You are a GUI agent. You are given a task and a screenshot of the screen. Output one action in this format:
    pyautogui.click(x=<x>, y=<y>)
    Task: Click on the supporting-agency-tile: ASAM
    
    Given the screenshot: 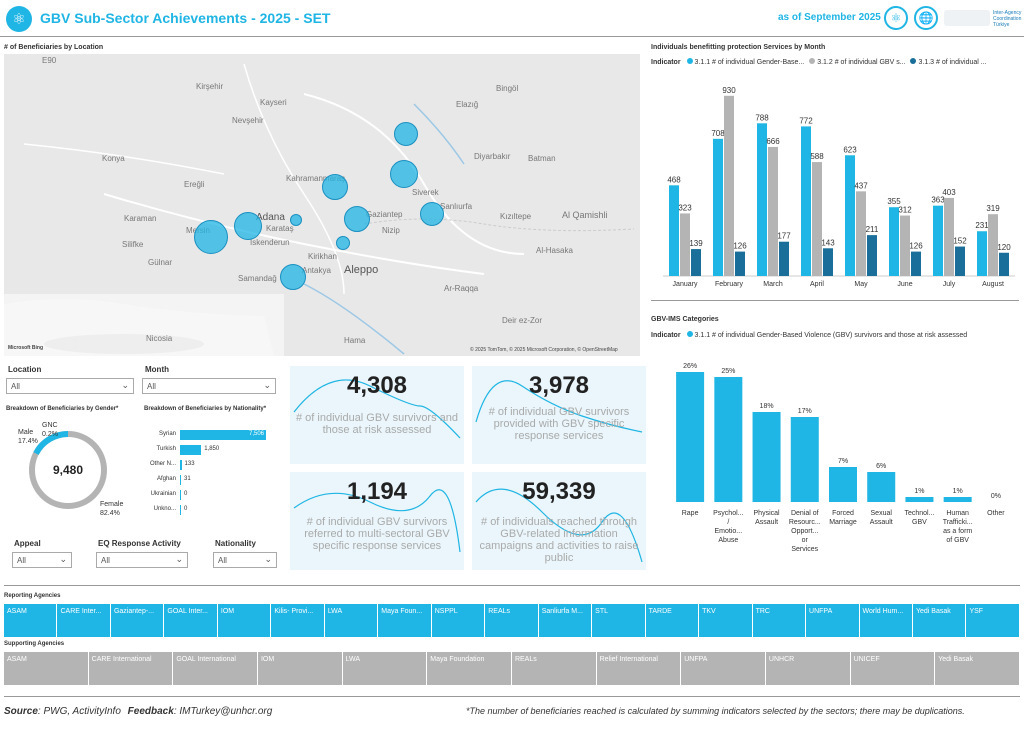 What is the action you would take?
    pyautogui.click(x=46, y=668)
    